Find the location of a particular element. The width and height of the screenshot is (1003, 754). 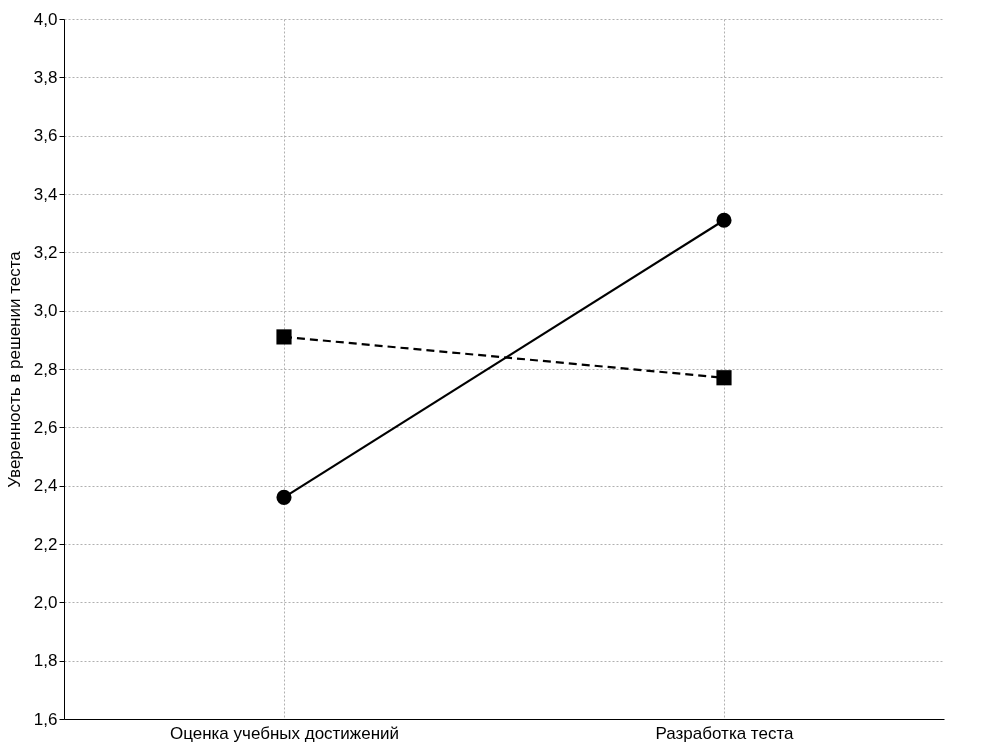

y-axis-title: Уверенность в решении теста is located at coordinates (14, 369).